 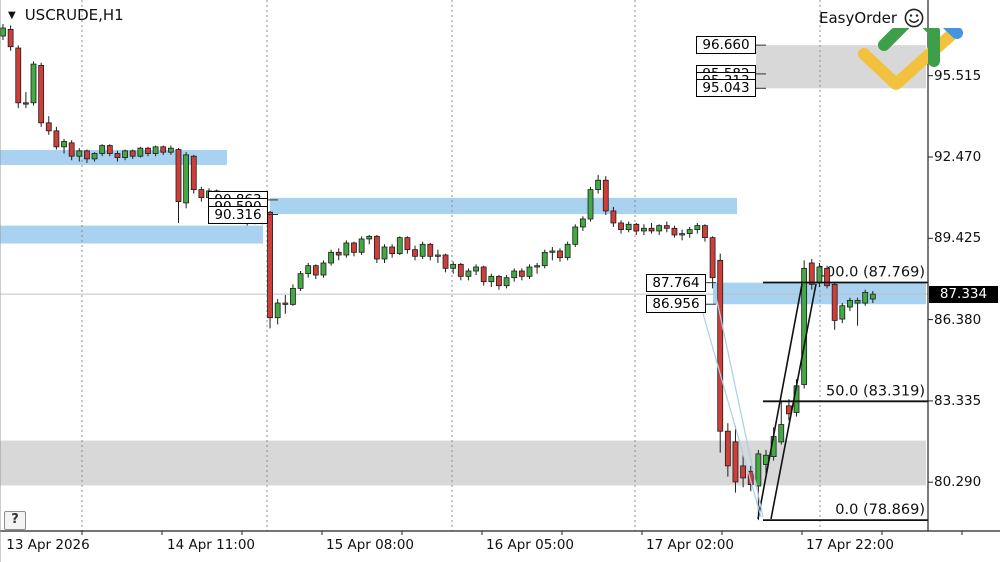 What do you see at coordinates (690, 545) in the screenshot?
I see `time-axis-label: 17 Apr 02:00` at bounding box center [690, 545].